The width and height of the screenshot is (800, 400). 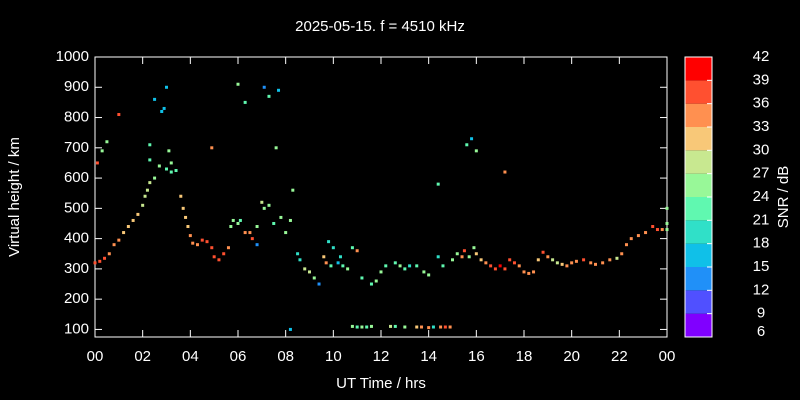 What do you see at coordinates (761, 126) in the screenshot?
I see `colorbar-tick-label: 33` at bounding box center [761, 126].